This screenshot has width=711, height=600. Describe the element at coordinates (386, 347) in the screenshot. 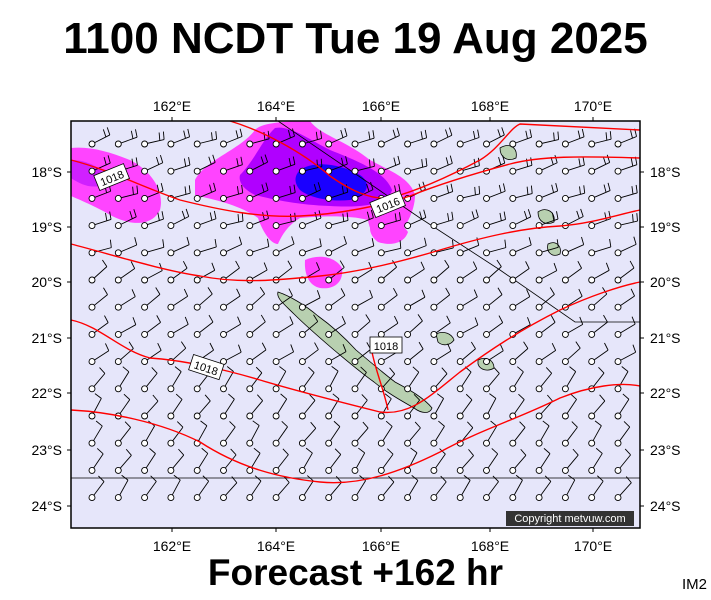

I see `svg-text: 1018` at that location.